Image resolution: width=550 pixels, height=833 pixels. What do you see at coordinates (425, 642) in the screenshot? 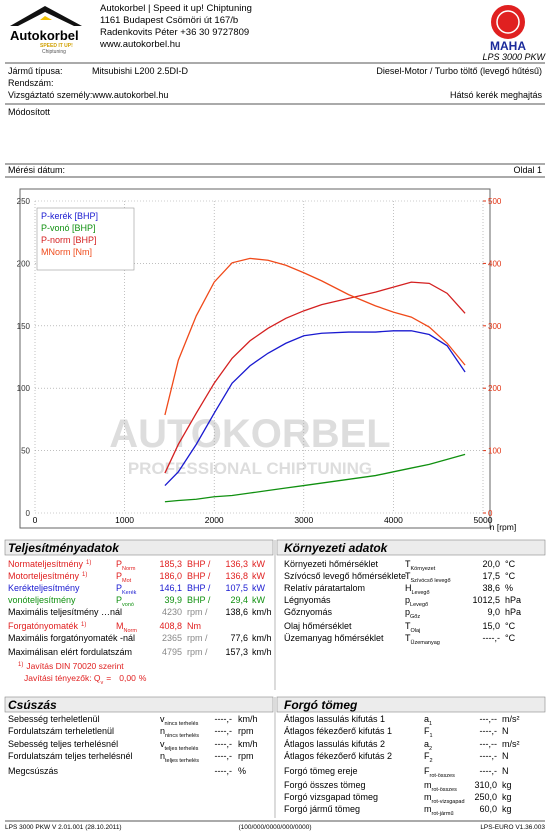
I see `symbol-sub: Üzemanyag` at bounding box center [425, 642].